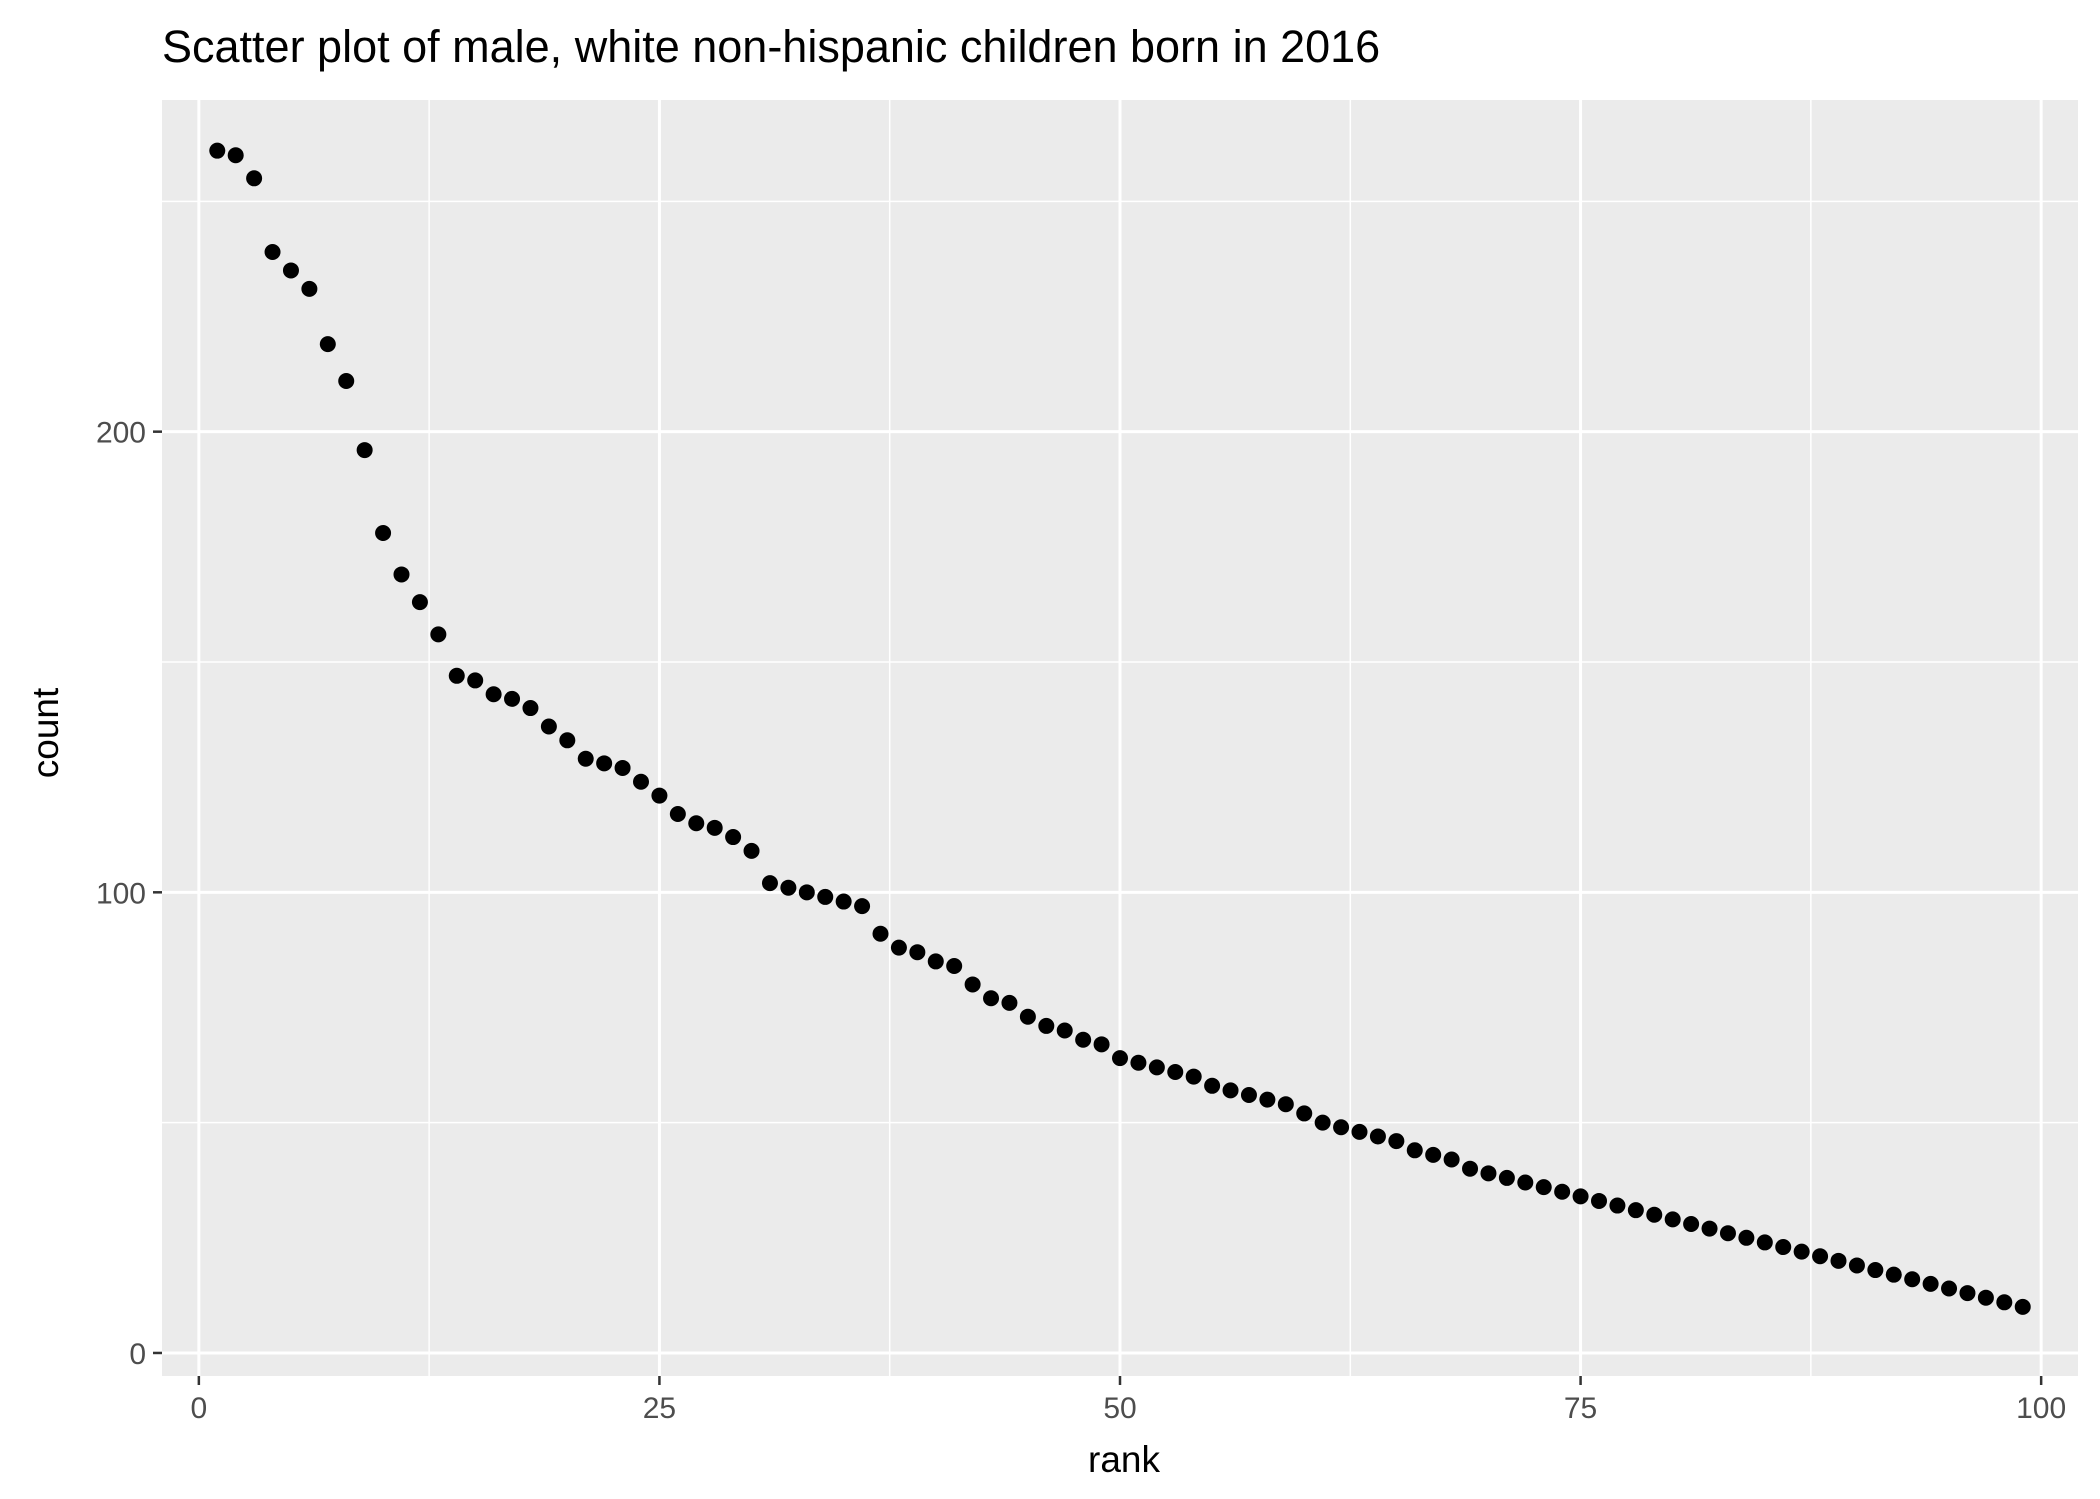 This screenshot has height=1499, width=2100. Describe the element at coordinates (1124, 1459) in the screenshot. I see `x-axis-title: rank` at that location.